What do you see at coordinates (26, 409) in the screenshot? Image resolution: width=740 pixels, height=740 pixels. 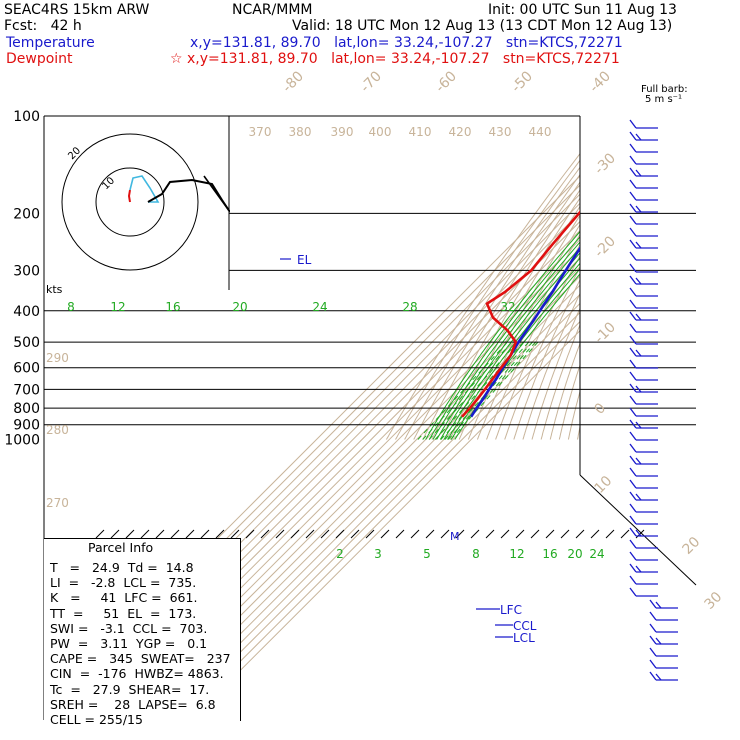 I see `pressure-tick-label: 800` at bounding box center [26, 409].